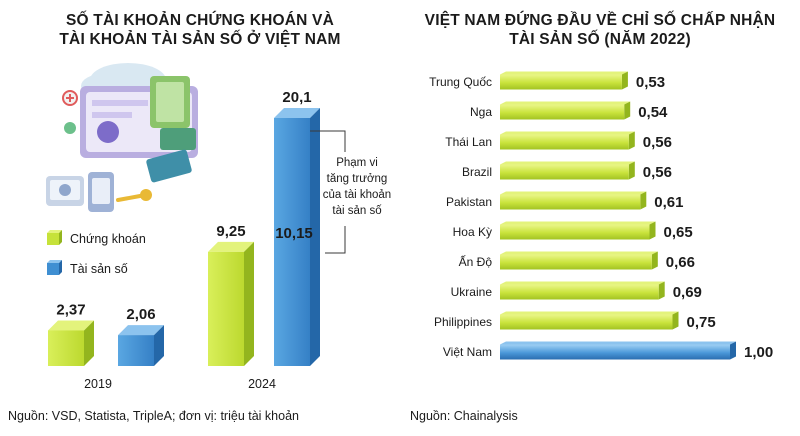 The image size is (800, 436). Describe the element at coordinates (159, 345) in the screenshot. I see `bar-digital-assets-2019-side` at that location.